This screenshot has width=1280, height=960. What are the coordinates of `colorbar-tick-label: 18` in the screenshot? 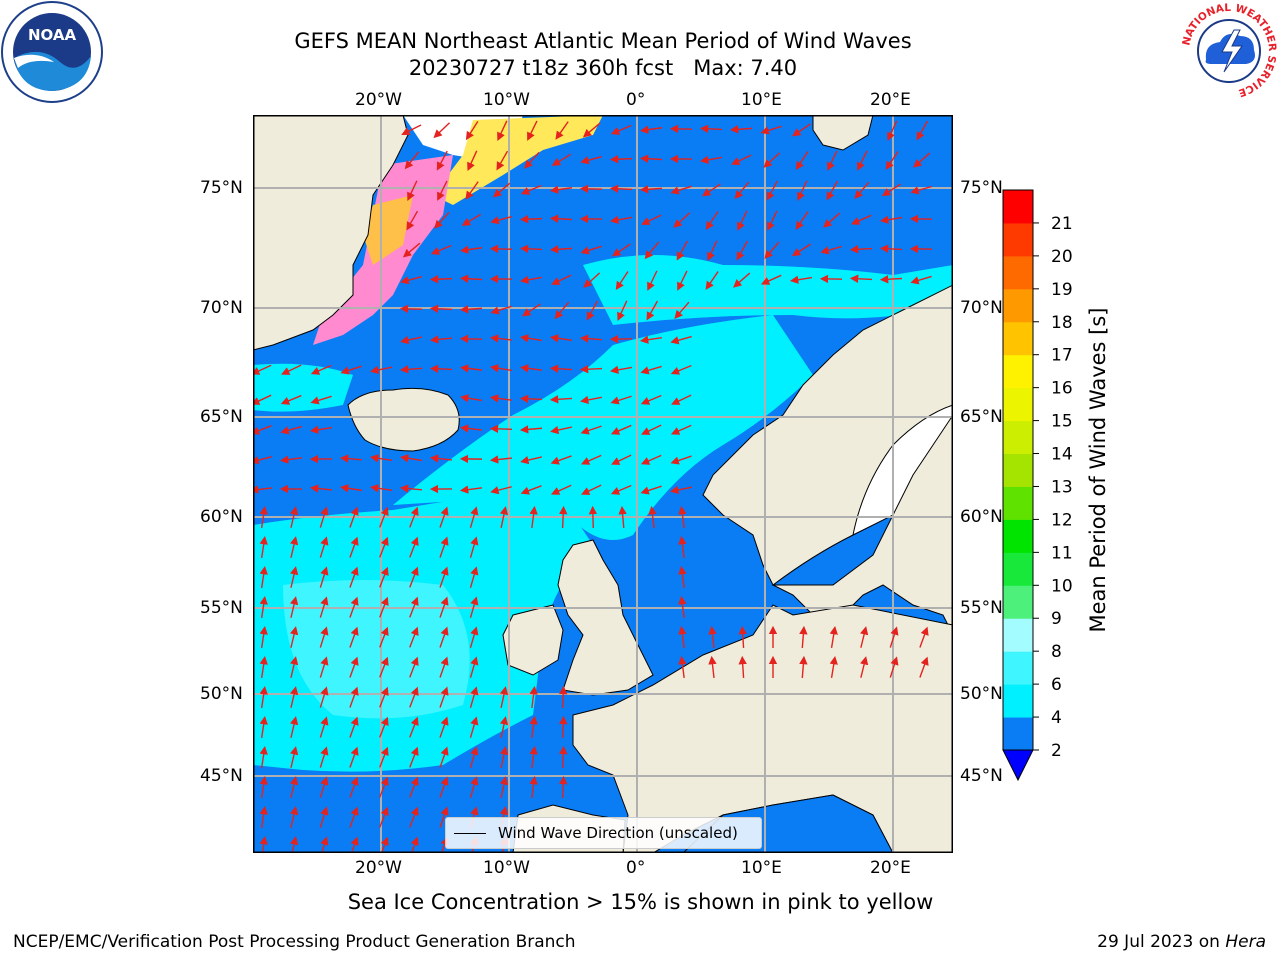 It's located at (1062, 323).